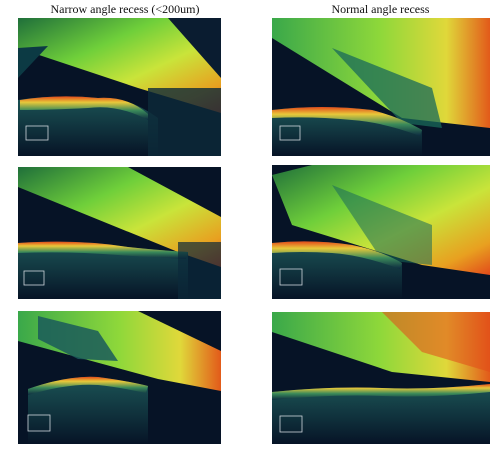  Describe the element at coordinates (380, 9) in the screenshot. I see `normal-angle-title: Normal angle recess` at that location.